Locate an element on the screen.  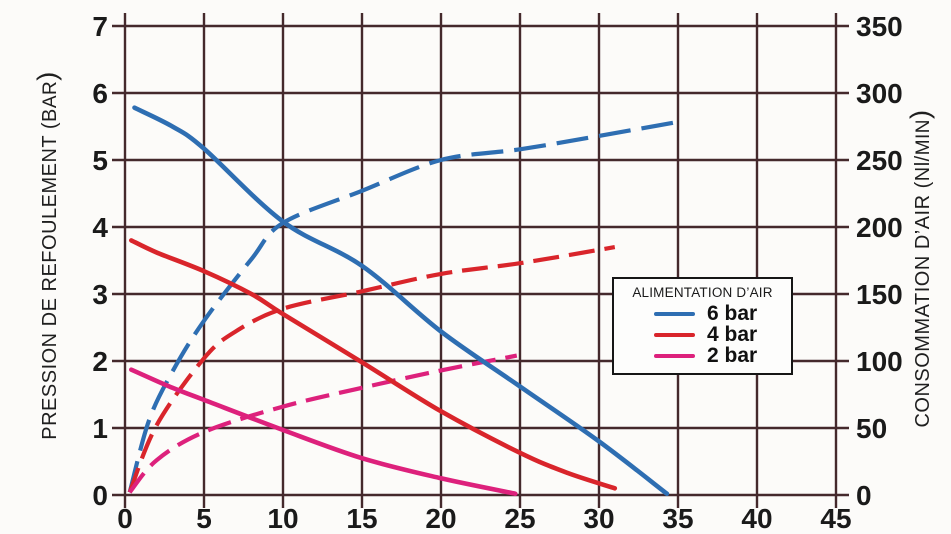
y-left-tick-label: 2 is located at coordinates (100, 361).